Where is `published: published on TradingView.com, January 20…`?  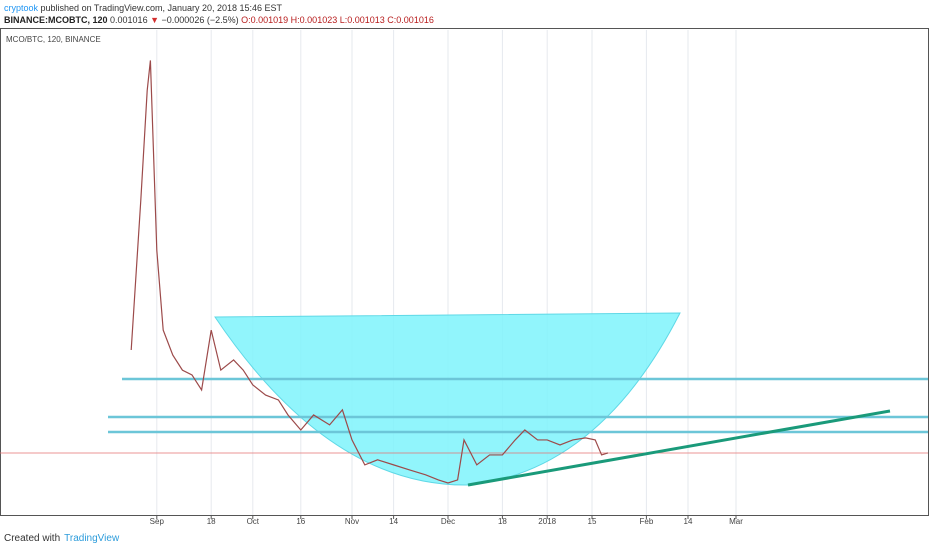
published: published on TradingView.com, January 20… is located at coordinates (161, 8).